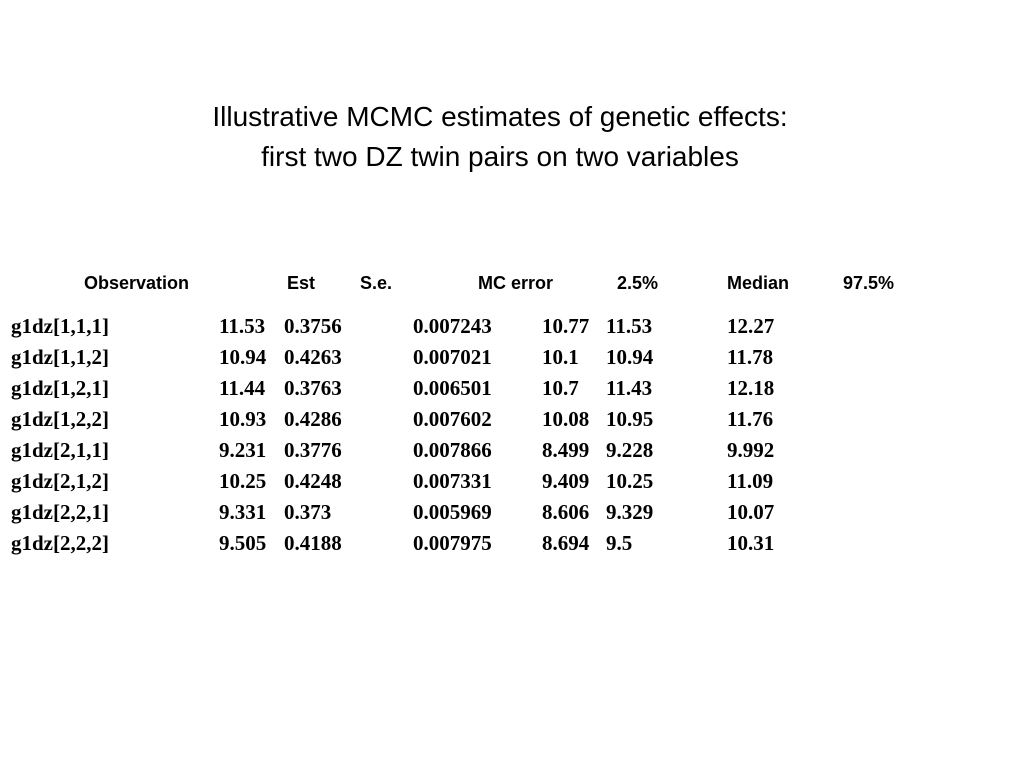 This screenshot has height=768, width=1024. What do you see at coordinates (242, 388) in the screenshot?
I see `cell-est: 11.44` at bounding box center [242, 388].